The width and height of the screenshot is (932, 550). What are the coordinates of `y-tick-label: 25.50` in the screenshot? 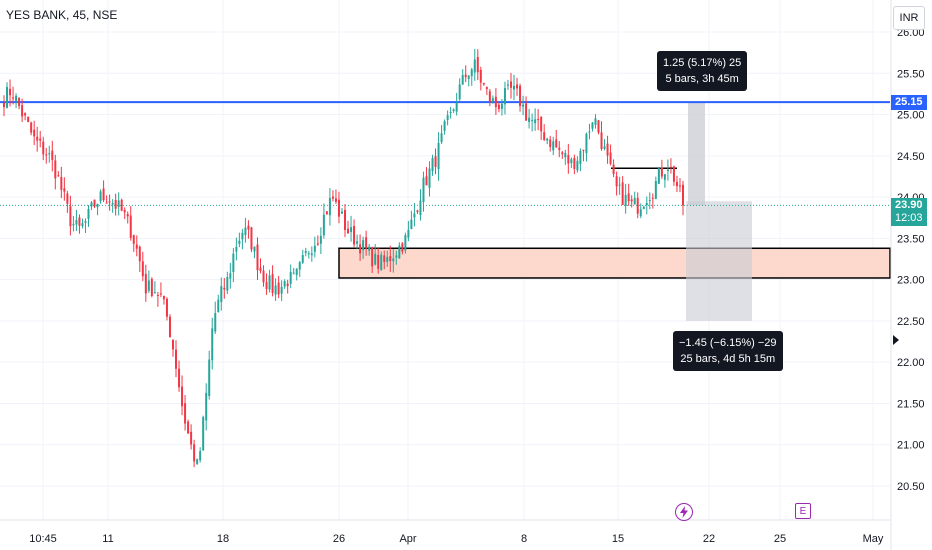 It's located at (911, 74).